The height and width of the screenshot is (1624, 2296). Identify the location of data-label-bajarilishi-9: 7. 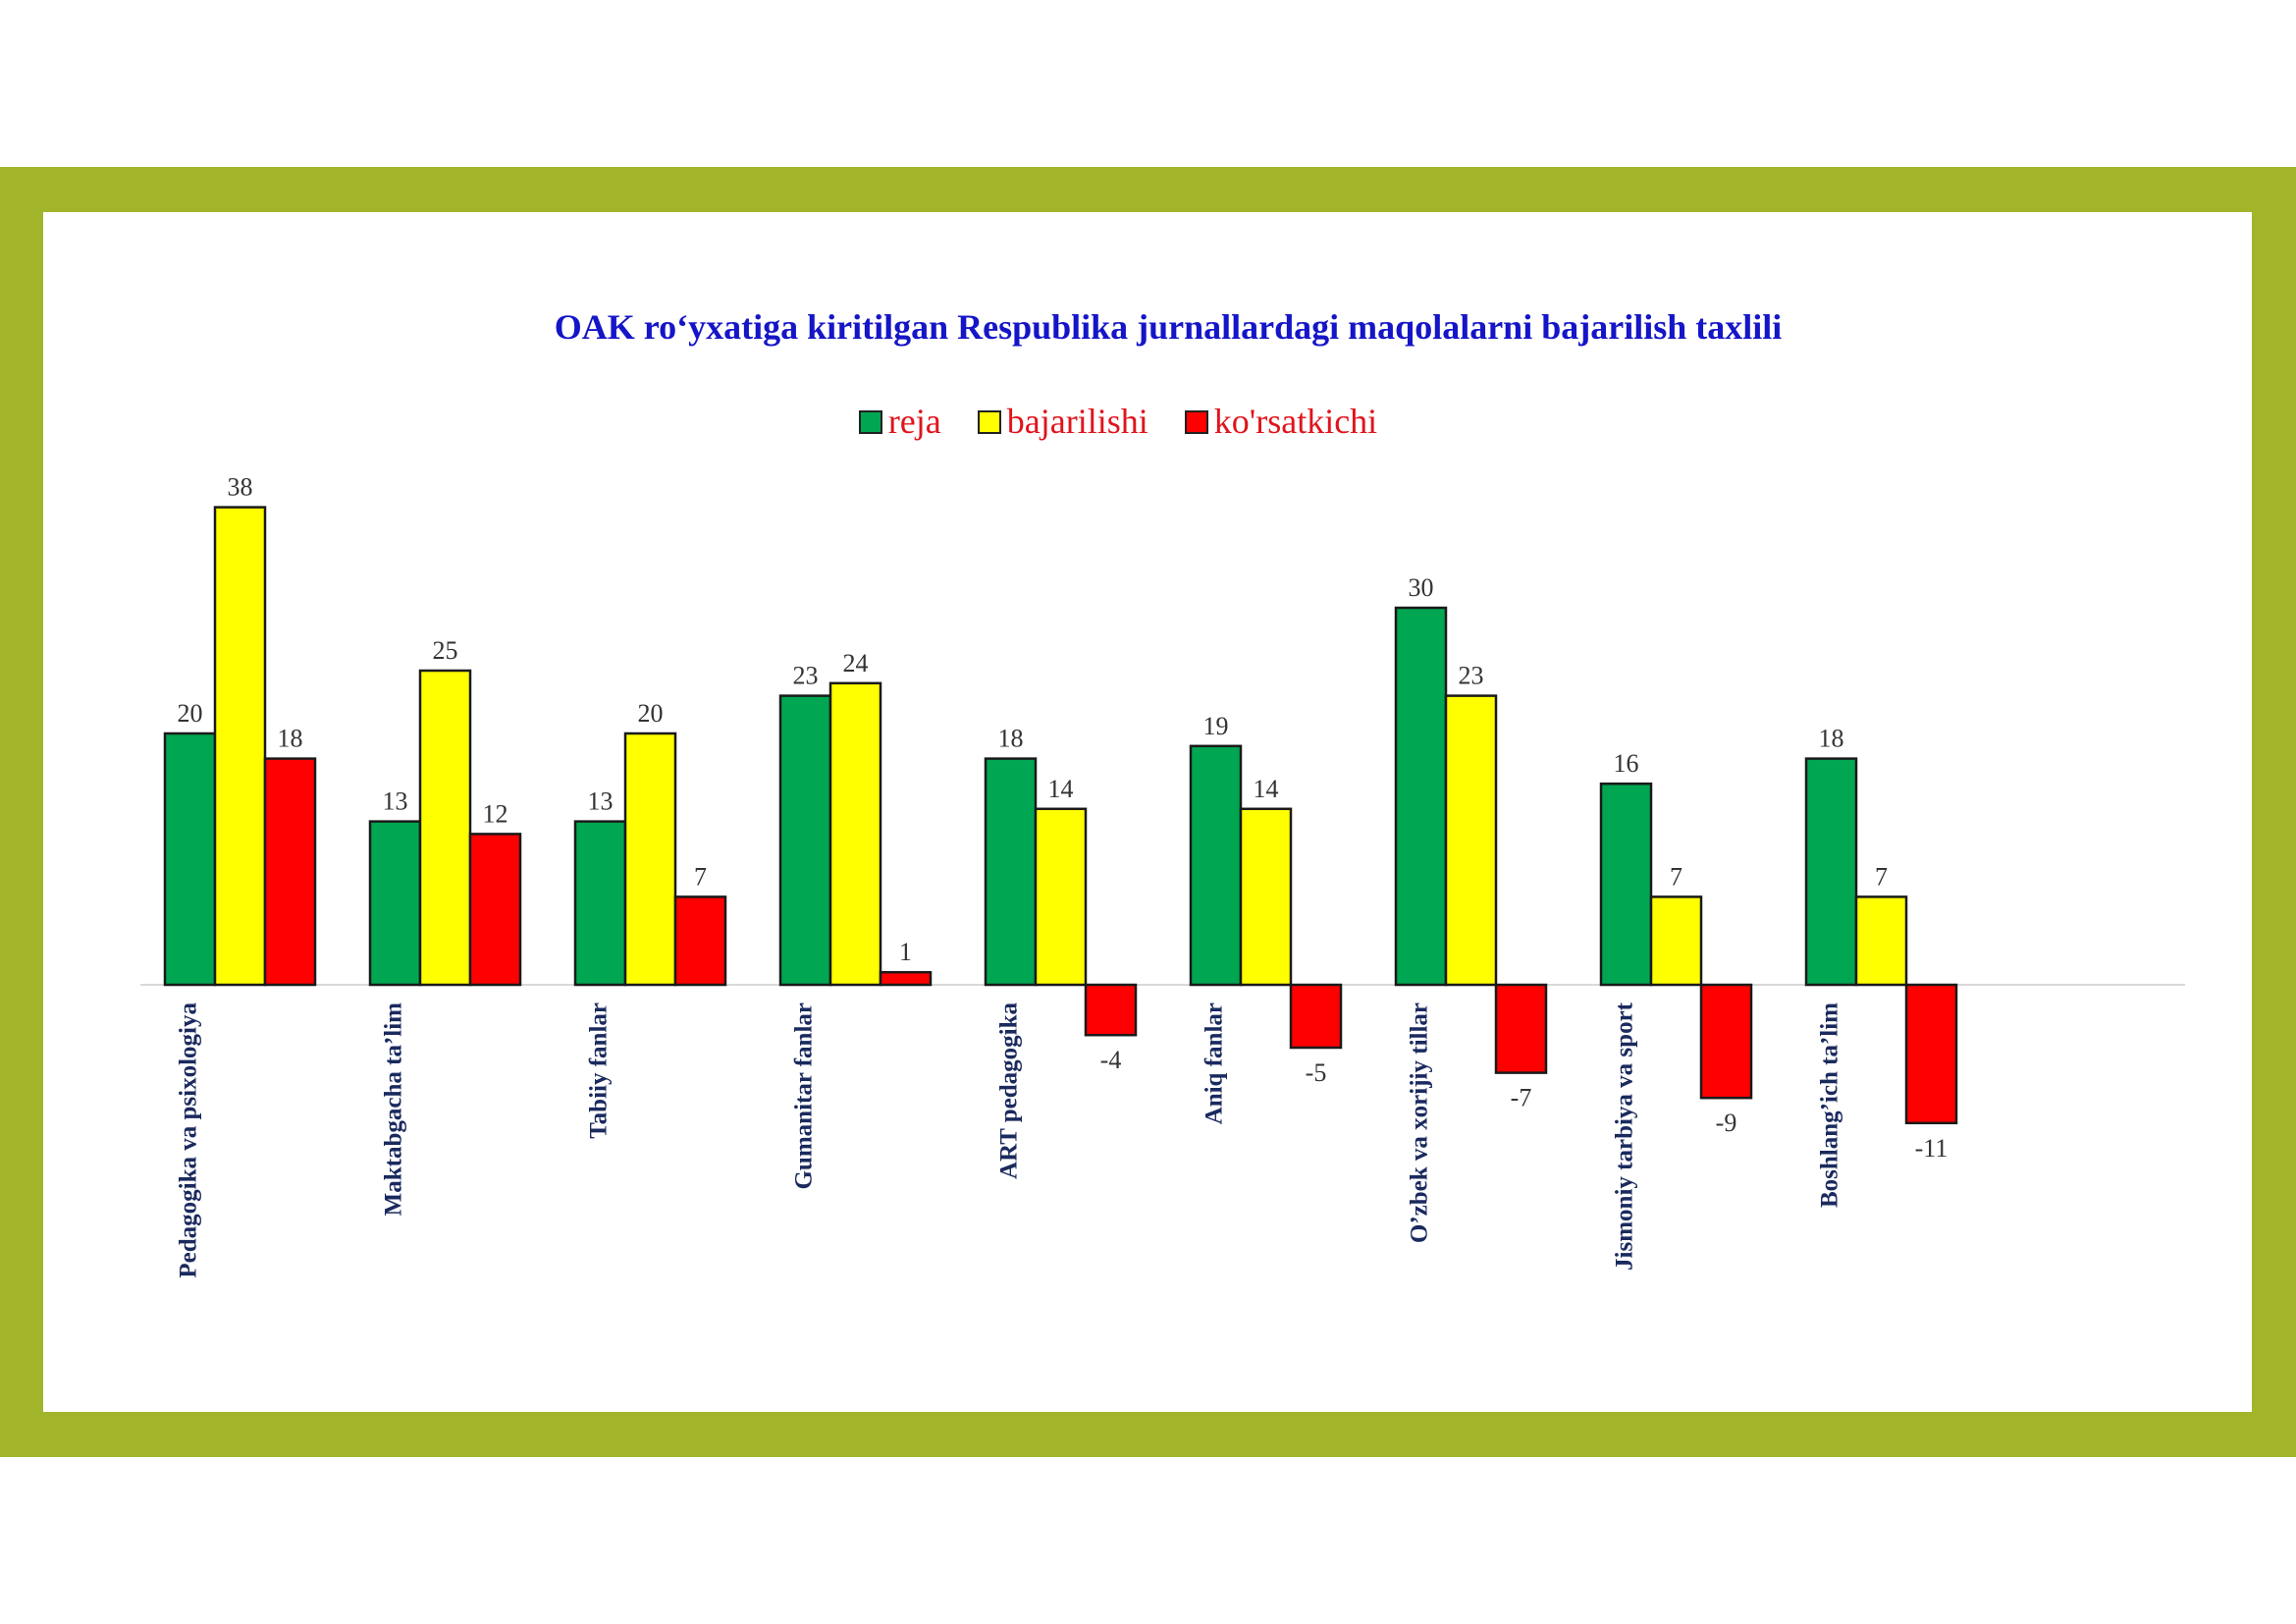
(1881, 876).